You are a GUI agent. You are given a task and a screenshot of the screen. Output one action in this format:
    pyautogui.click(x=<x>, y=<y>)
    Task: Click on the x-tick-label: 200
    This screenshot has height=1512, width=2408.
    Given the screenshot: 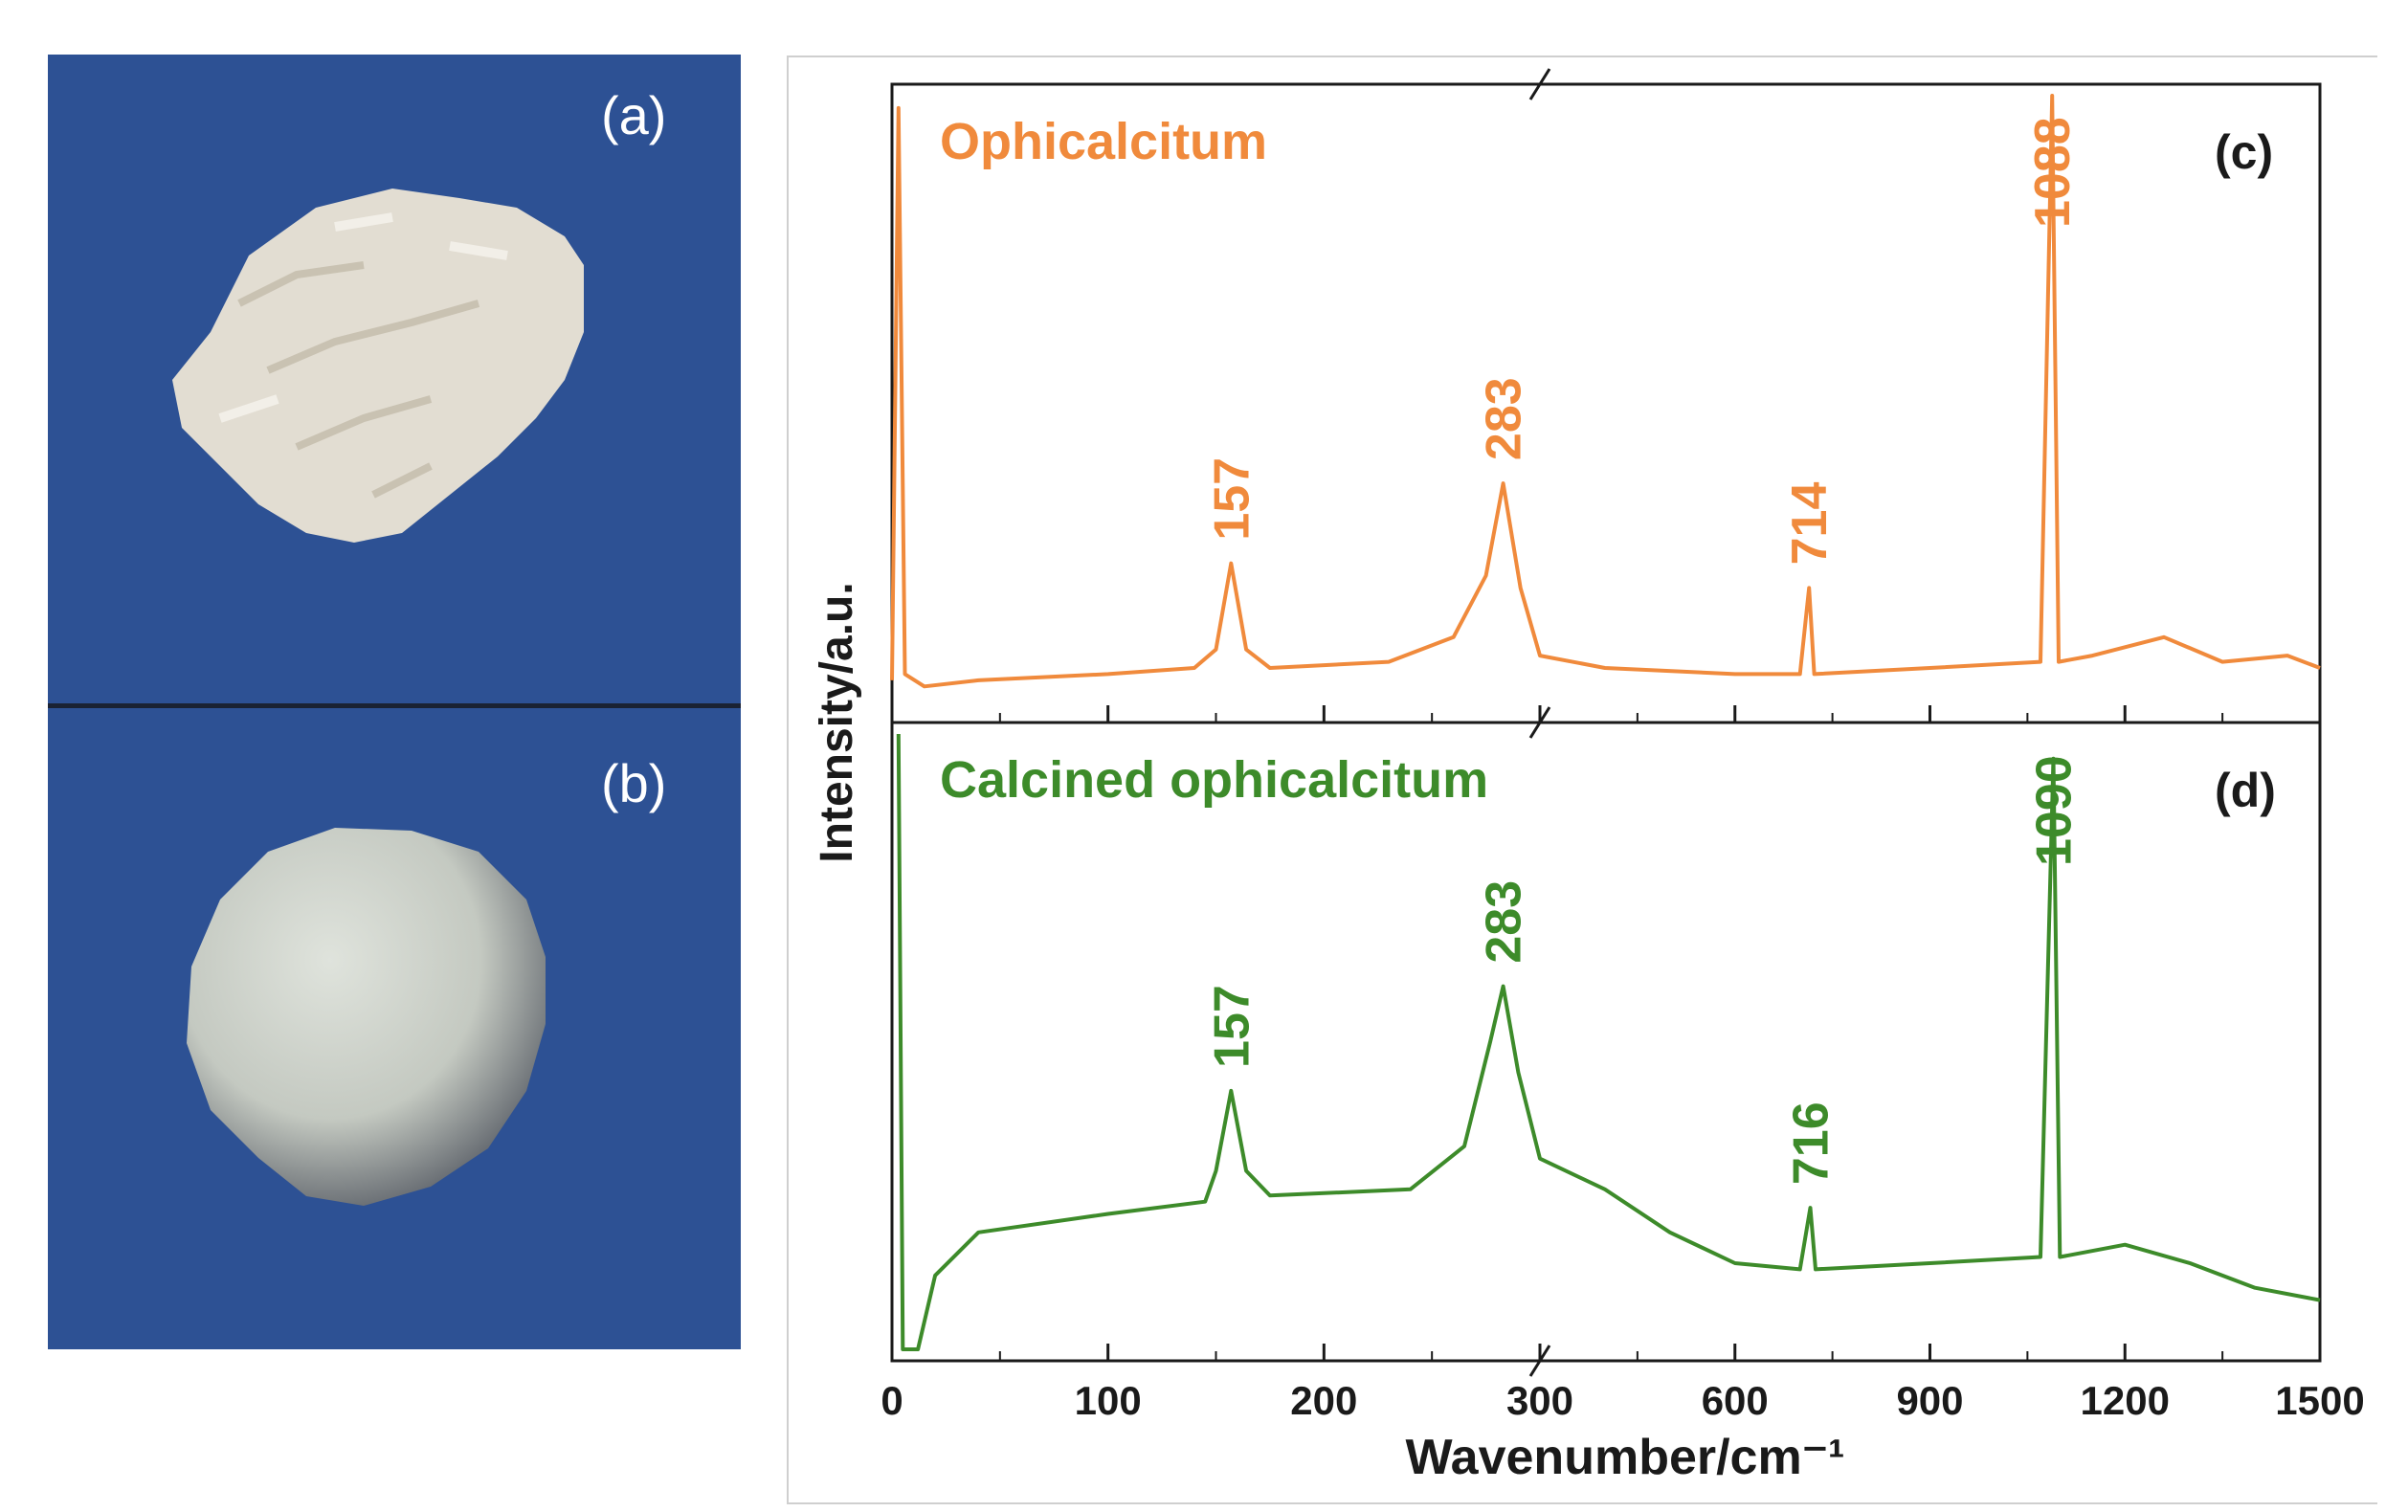 What is the action you would take?
    pyautogui.click(x=1323, y=1400)
    